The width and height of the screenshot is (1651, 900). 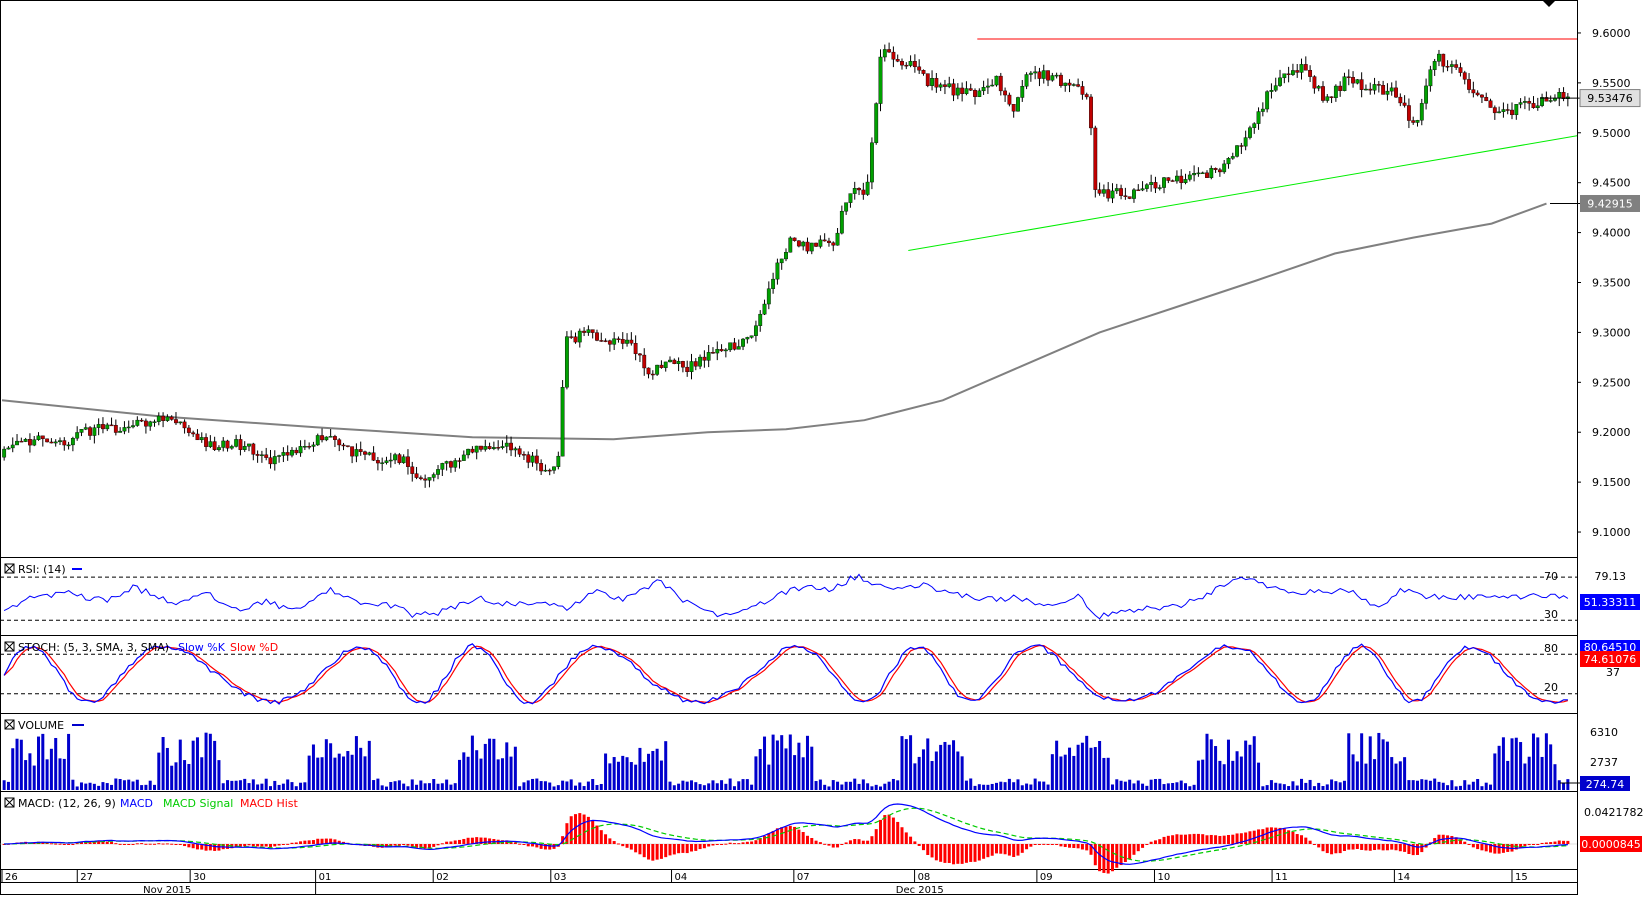 What do you see at coordinates (1611, 844) in the screenshot?
I see `macd-value-tag: 0.0000845` at bounding box center [1611, 844].